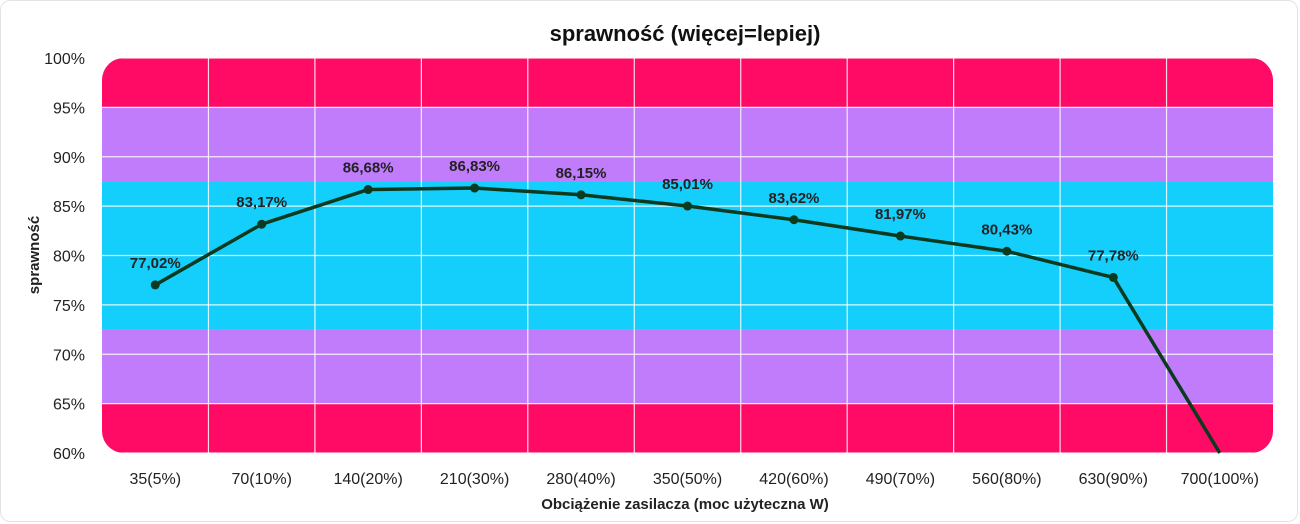  Describe the element at coordinates (1006, 229) in the screenshot. I see `data-label: 80,43%` at that location.